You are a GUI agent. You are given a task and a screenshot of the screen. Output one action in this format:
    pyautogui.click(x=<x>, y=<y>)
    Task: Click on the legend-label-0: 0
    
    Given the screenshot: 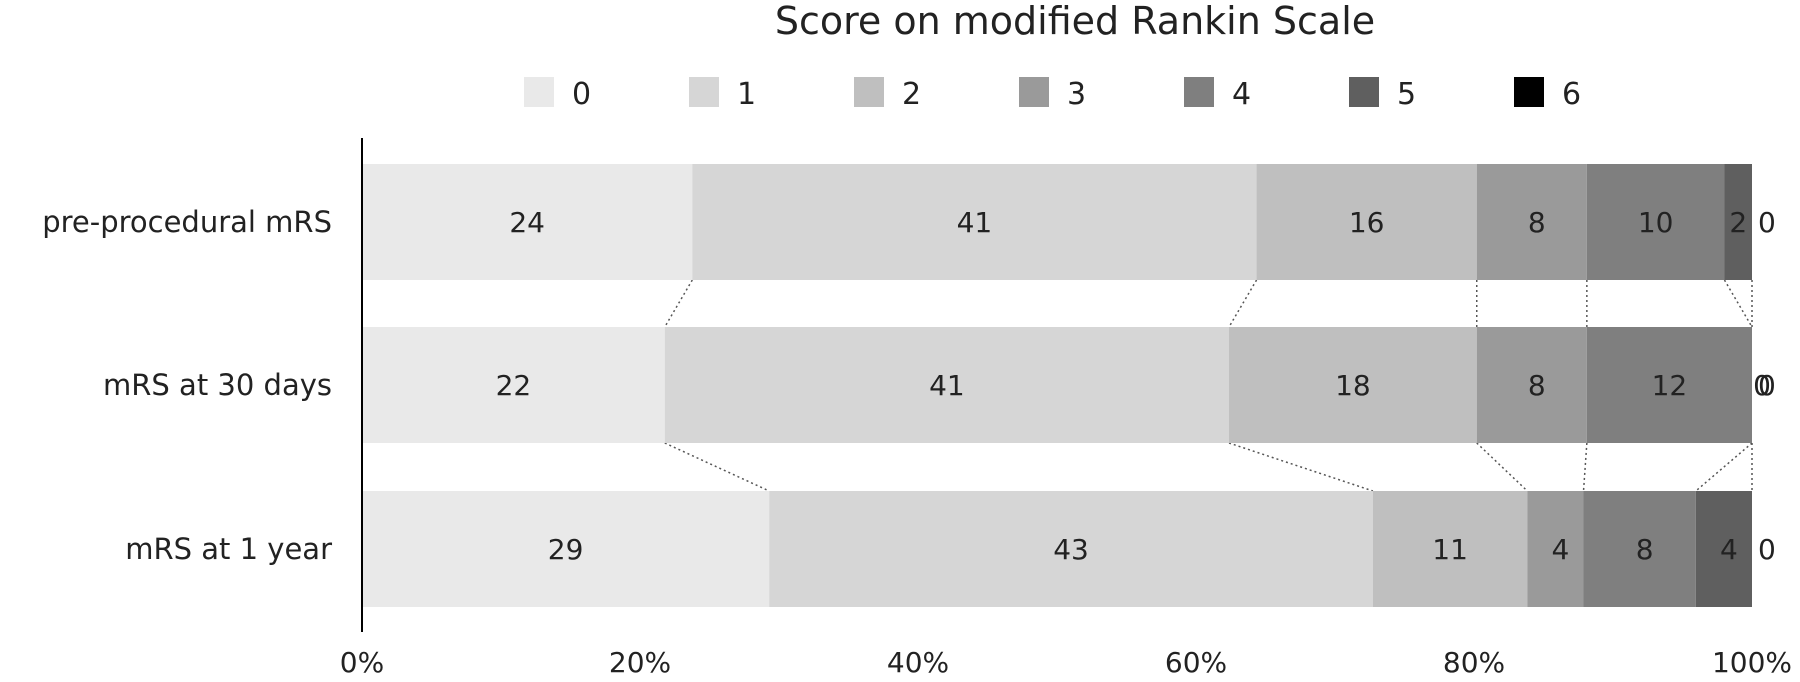 What is the action you would take?
    pyautogui.click(x=581, y=94)
    